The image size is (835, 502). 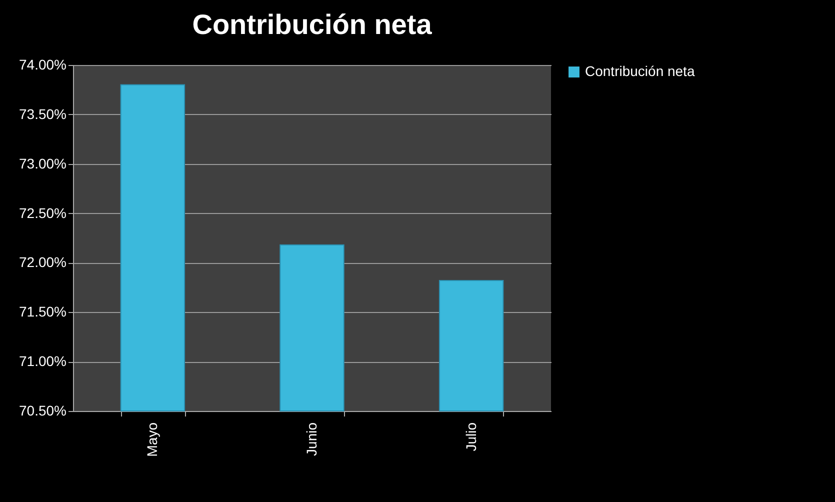 What do you see at coordinates (42, 312) in the screenshot?
I see `y-tick-label: 71.50%` at bounding box center [42, 312].